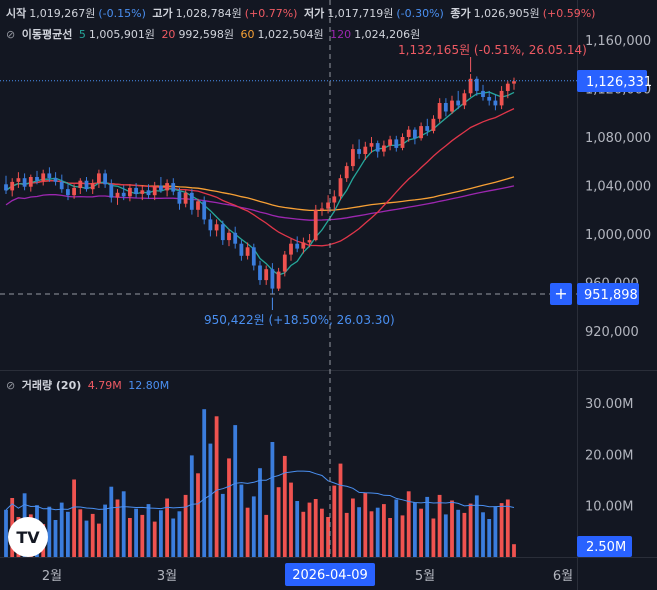 This screenshot has width=657, height=590. I want to click on price-tick-label: 1,040,000, so click(618, 187).